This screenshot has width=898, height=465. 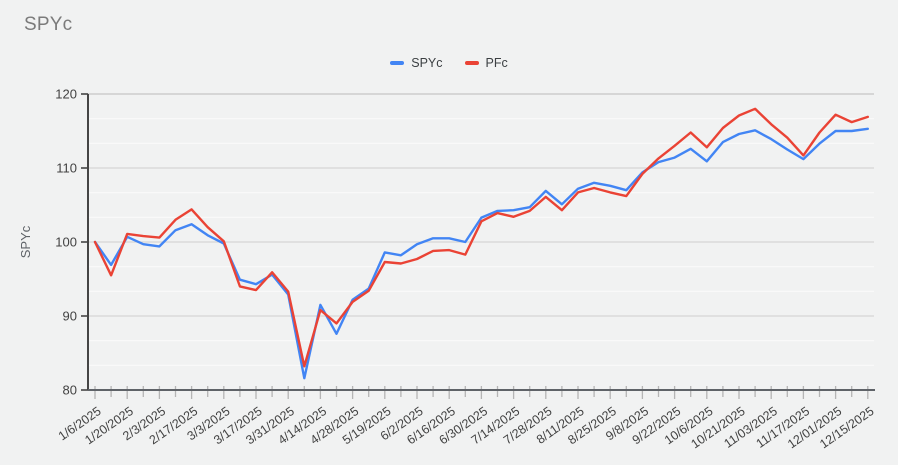 What do you see at coordinates (471, 63) in the screenshot?
I see `legend-swatch-pfc-icon` at bounding box center [471, 63].